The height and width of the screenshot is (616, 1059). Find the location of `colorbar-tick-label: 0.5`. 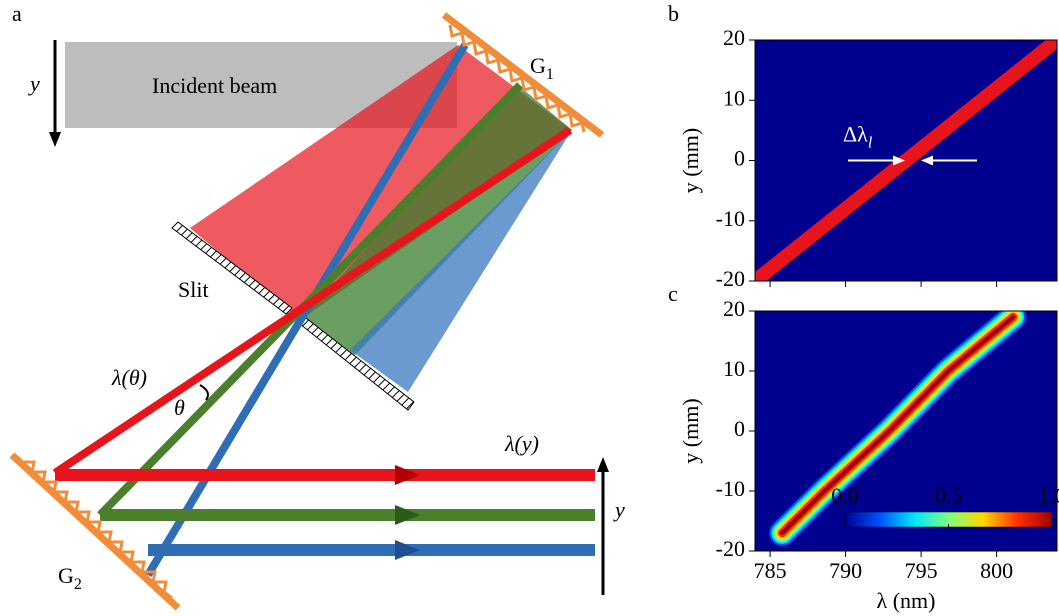

colorbar-tick-label: 0.5 is located at coordinates (949, 495).